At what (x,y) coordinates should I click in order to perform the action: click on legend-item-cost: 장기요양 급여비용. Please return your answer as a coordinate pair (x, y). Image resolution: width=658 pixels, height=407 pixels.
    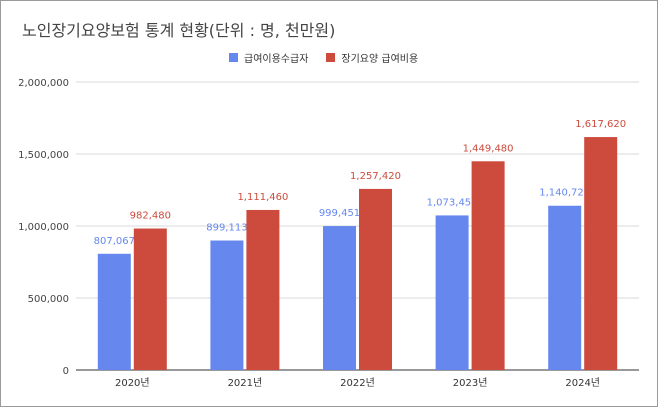
    Looking at the image, I should click on (372, 57).